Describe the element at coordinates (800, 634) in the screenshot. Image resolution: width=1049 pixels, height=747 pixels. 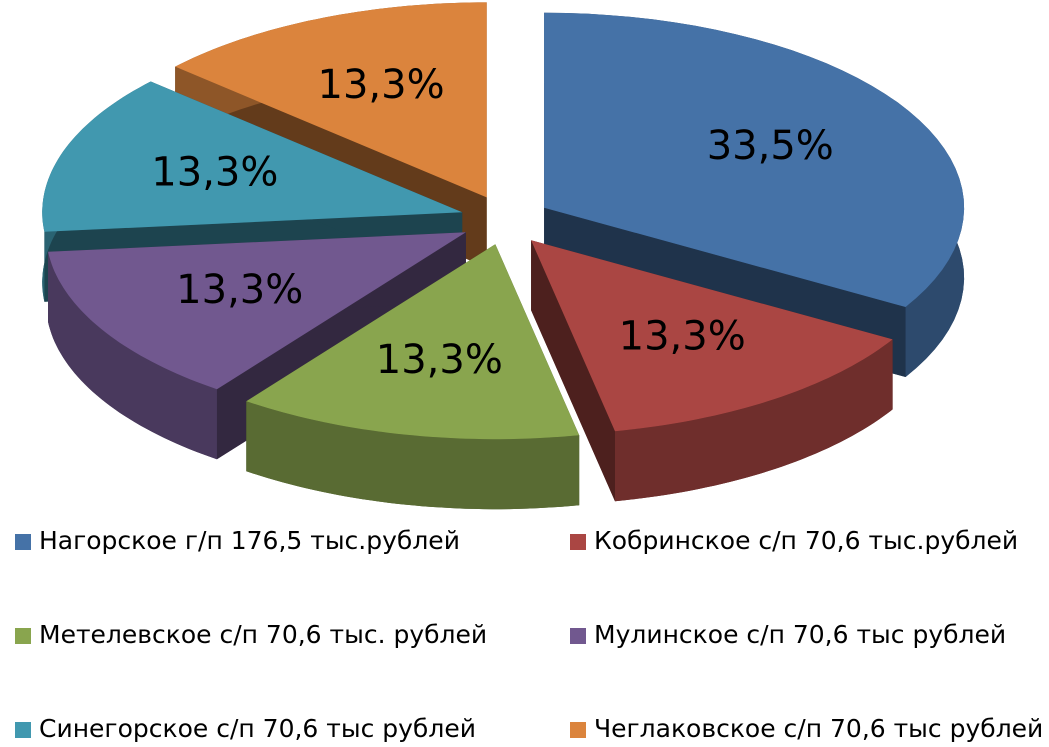
I see `legend-label: Мулинское с/п 70,6 тыс рублей` at that location.